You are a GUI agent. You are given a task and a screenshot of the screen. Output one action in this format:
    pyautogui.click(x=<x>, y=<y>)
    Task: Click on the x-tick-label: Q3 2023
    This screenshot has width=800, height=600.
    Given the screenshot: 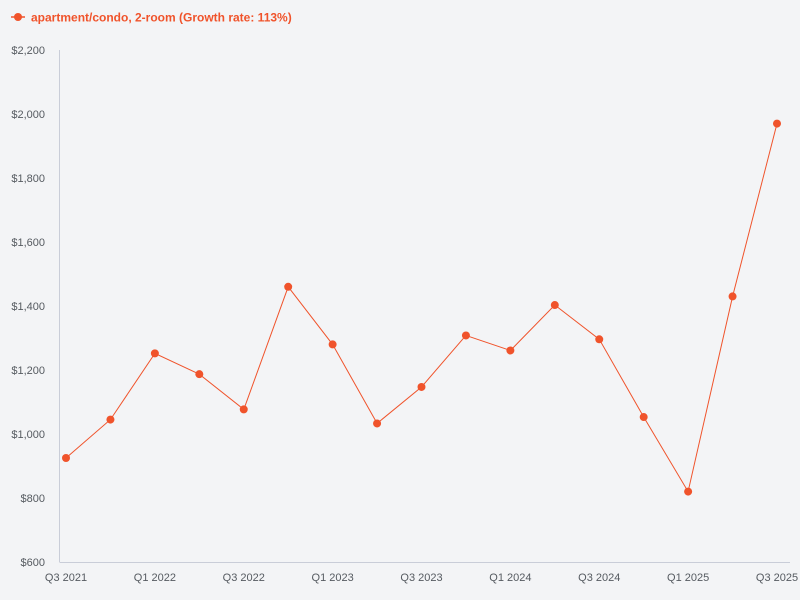 What is the action you would take?
    pyautogui.click(x=421, y=578)
    